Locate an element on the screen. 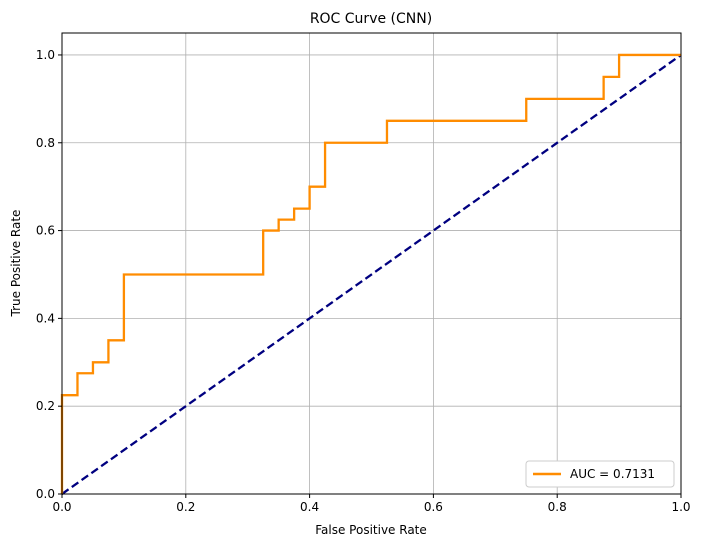 The height and width of the screenshot is (547, 702). legend-entry-label: AUC = 0.7131 is located at coordinates (612, 474).